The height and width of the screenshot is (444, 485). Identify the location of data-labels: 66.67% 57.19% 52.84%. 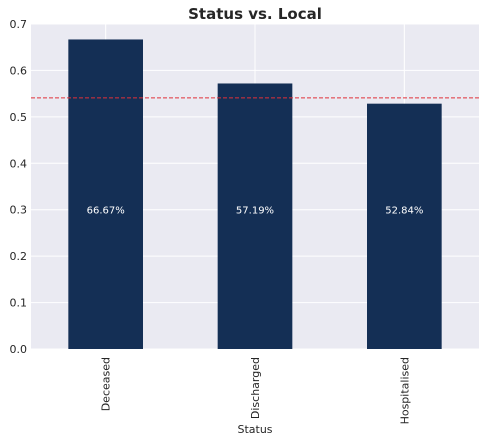
(255, 211).